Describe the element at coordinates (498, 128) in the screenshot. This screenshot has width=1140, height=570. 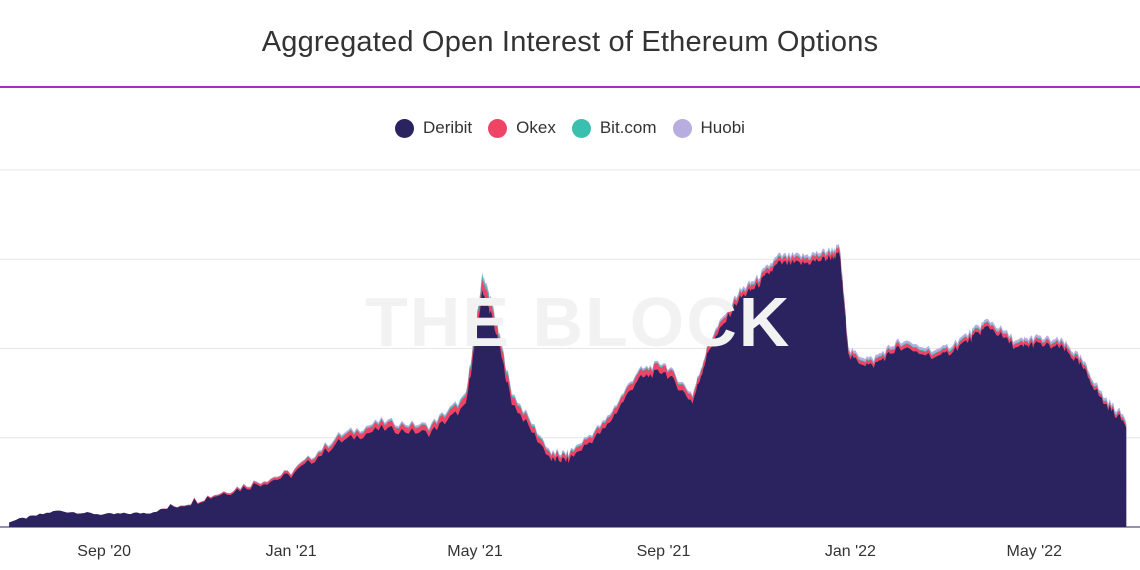
I see `legend-swatch-okex` at that location.